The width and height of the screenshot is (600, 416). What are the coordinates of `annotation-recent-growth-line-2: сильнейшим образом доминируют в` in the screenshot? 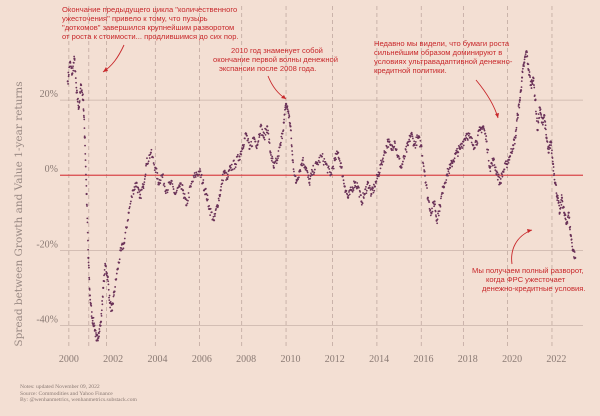 It's located at (438, 52).